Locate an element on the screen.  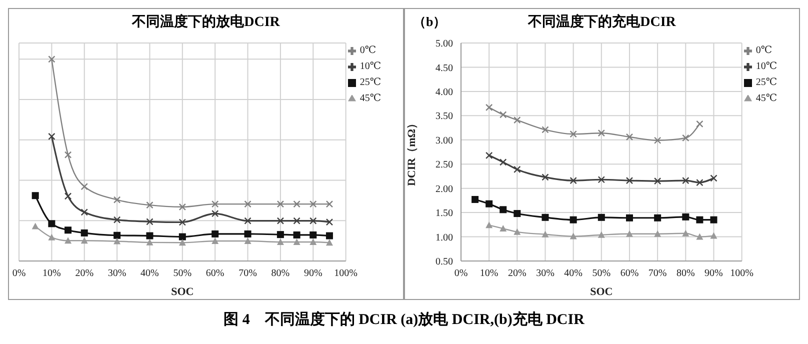
y-axis-title: DCIR（mΩ） is located at coordinates (412, 152).